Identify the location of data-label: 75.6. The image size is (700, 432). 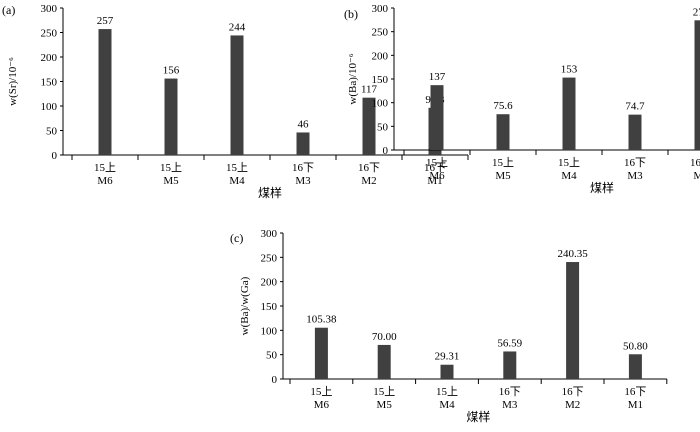
(503, 106).